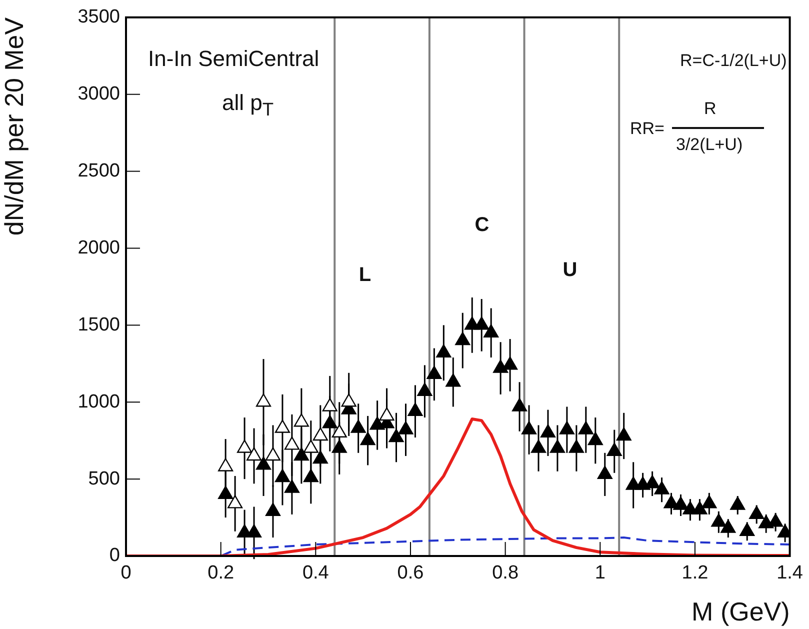  I want to click on y-tick-label: 2500, so click(99, 171).